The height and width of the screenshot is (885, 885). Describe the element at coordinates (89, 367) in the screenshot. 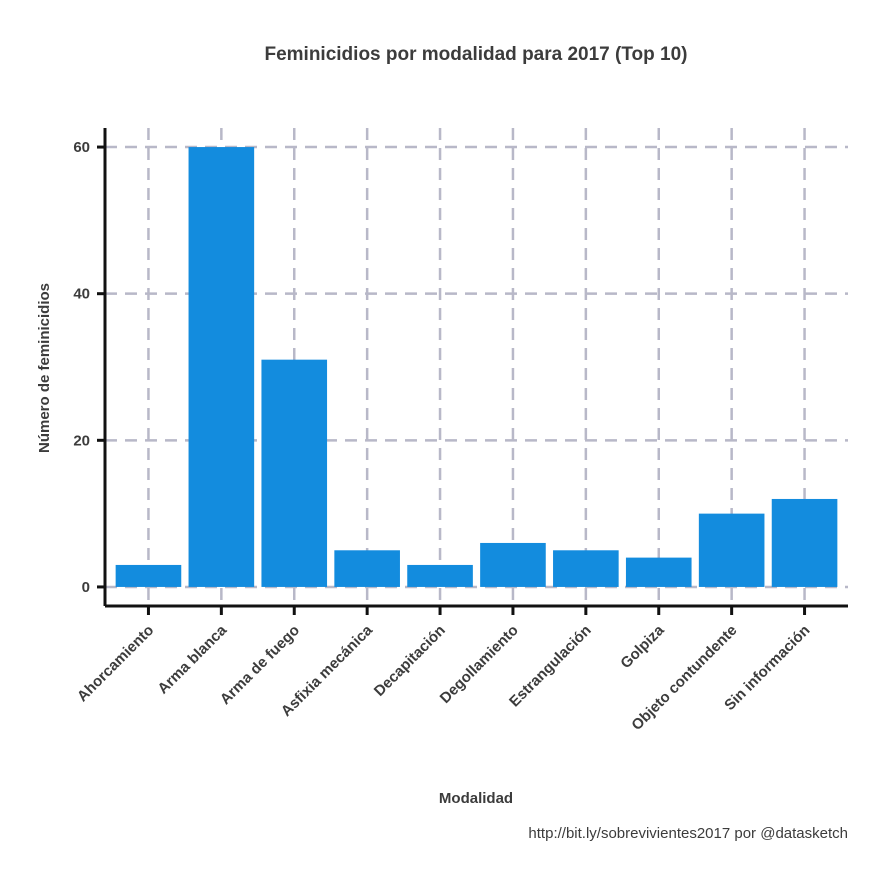

I see `y-ticks: 0 20 40 60` at that location.